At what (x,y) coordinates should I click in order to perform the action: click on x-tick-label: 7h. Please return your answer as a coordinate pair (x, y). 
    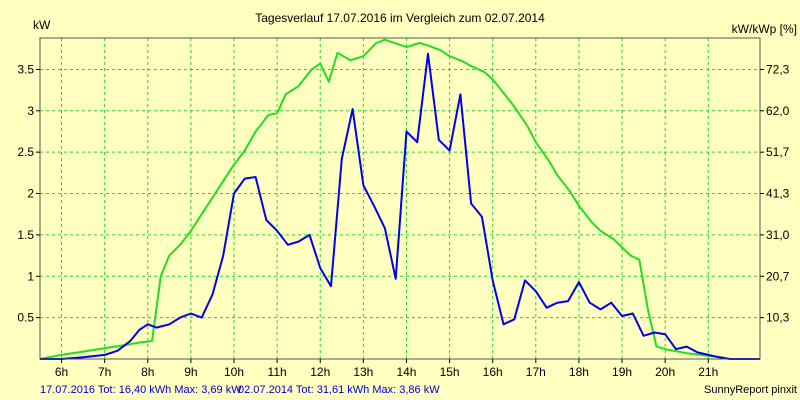
    Looking at the image, I should click on (104, 372).